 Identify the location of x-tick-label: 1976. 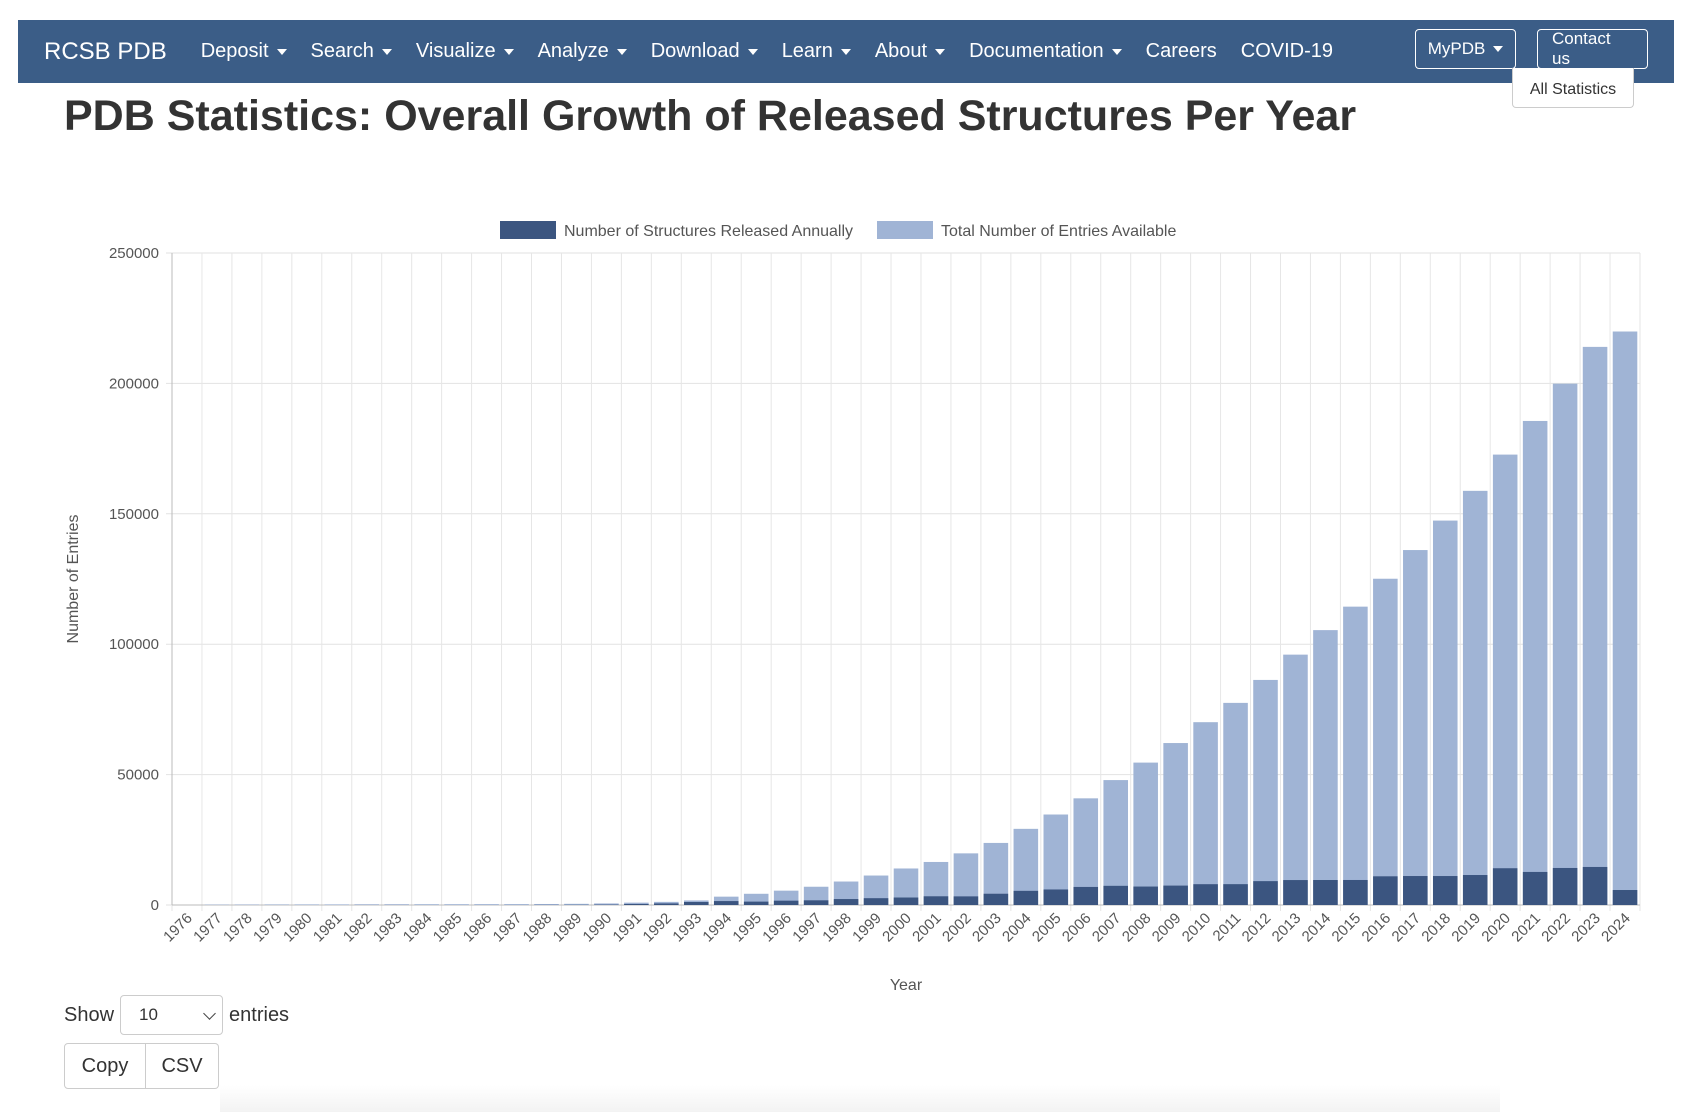
(178, 928).